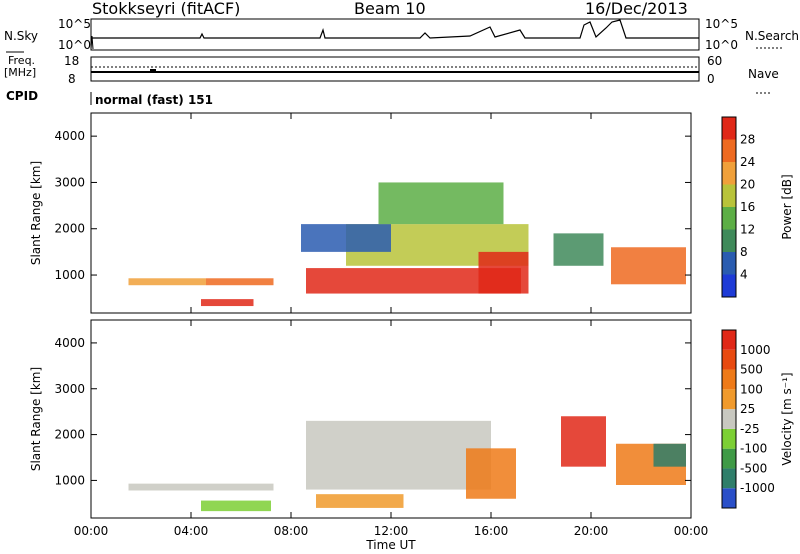 The height and width of the screenshot is (554, 800). Describe the element at coordinates (69, 136) in the screenshot. I see `y-tick-label-0-3: 4000` at that location.